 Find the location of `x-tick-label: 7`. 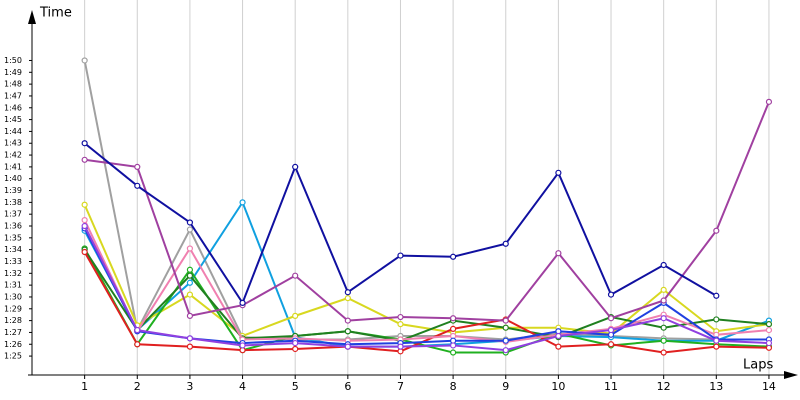

x-tick-label: 7 is located at coordinates (400, 386).